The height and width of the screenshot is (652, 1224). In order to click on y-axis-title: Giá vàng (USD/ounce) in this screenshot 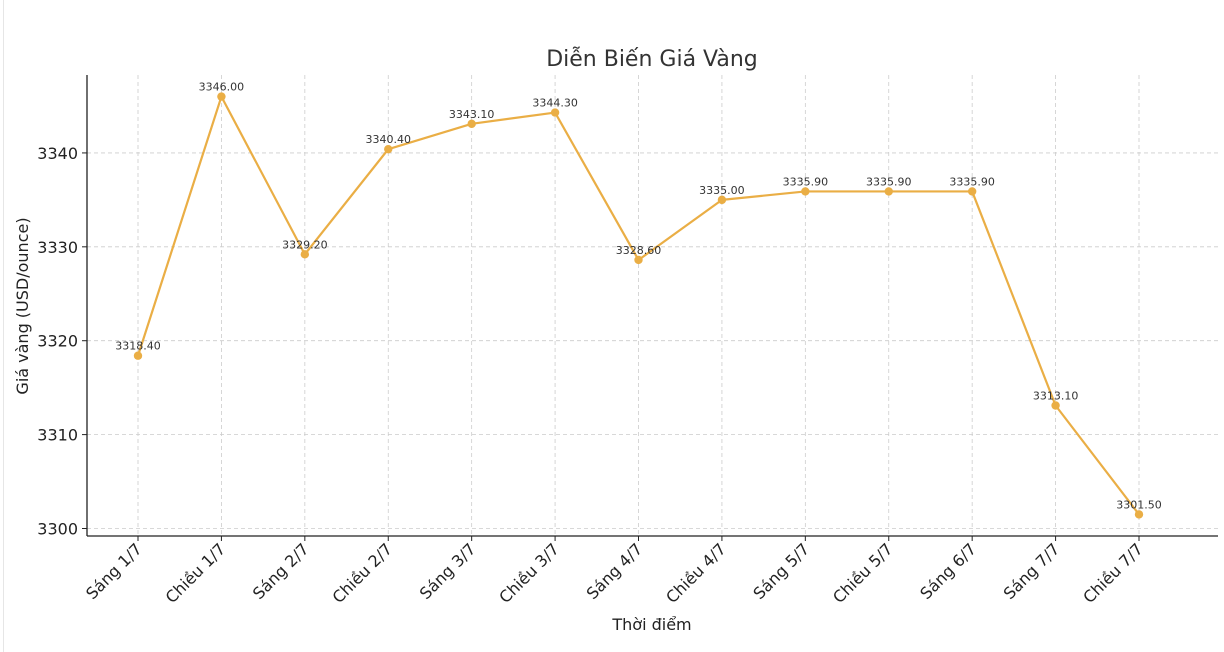, I will do `click(22, 305)`.